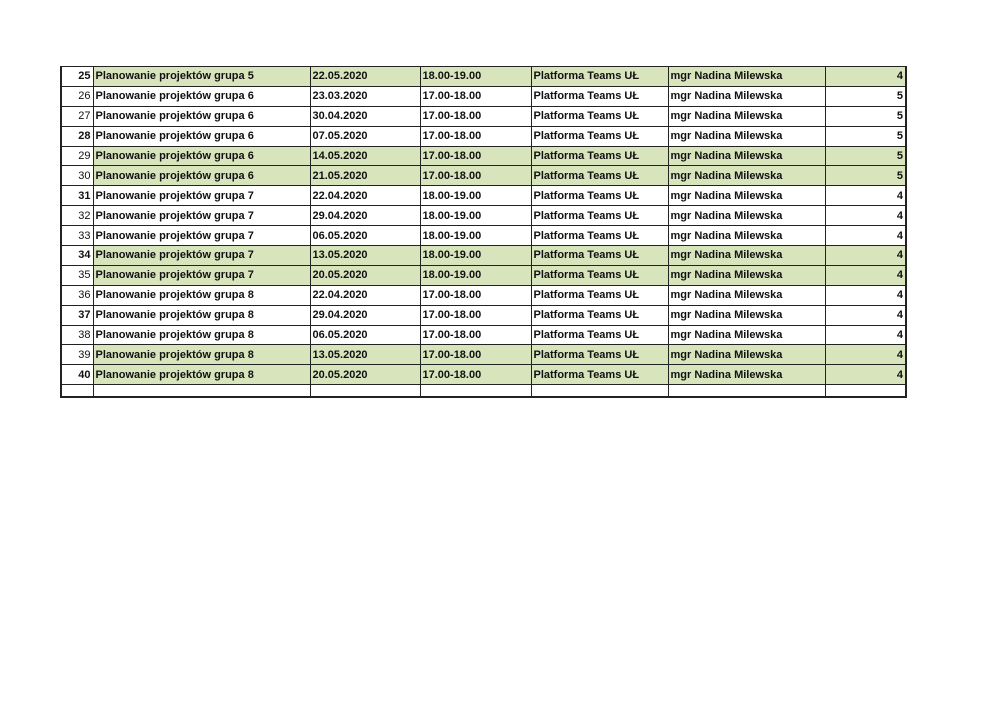  What do you see at coordinates (77, 315) in the screenshot?
I see `row-number: 37` at bounding box center [77, 315].